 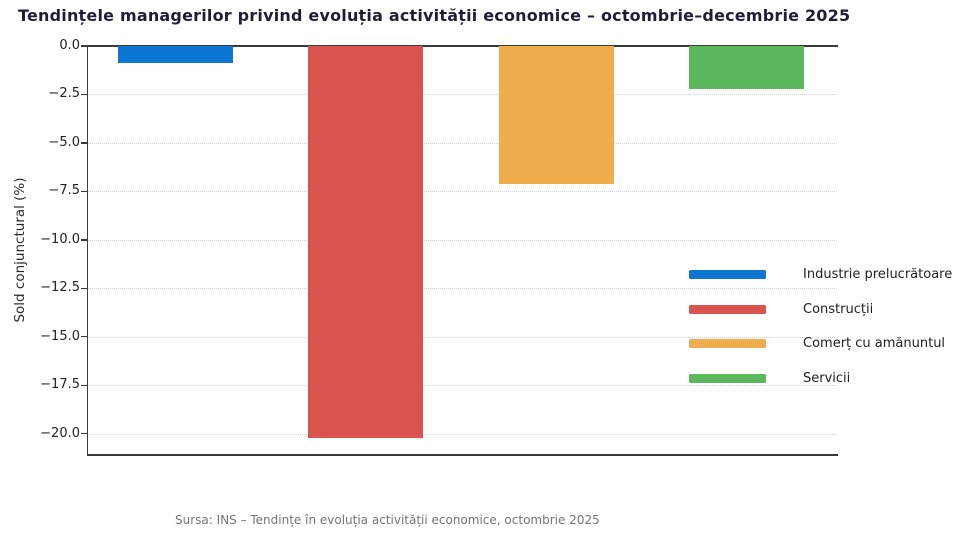 What do you see at coordinates (60, 433) in the screenshot?
I see `y-tick-label: −20.0` at bounding box center [60, 433].